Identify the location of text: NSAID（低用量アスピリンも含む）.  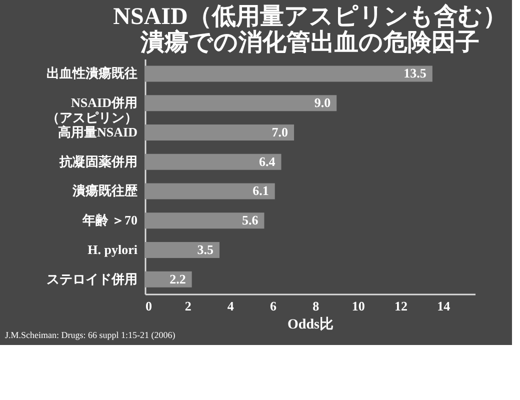
(310, 17).